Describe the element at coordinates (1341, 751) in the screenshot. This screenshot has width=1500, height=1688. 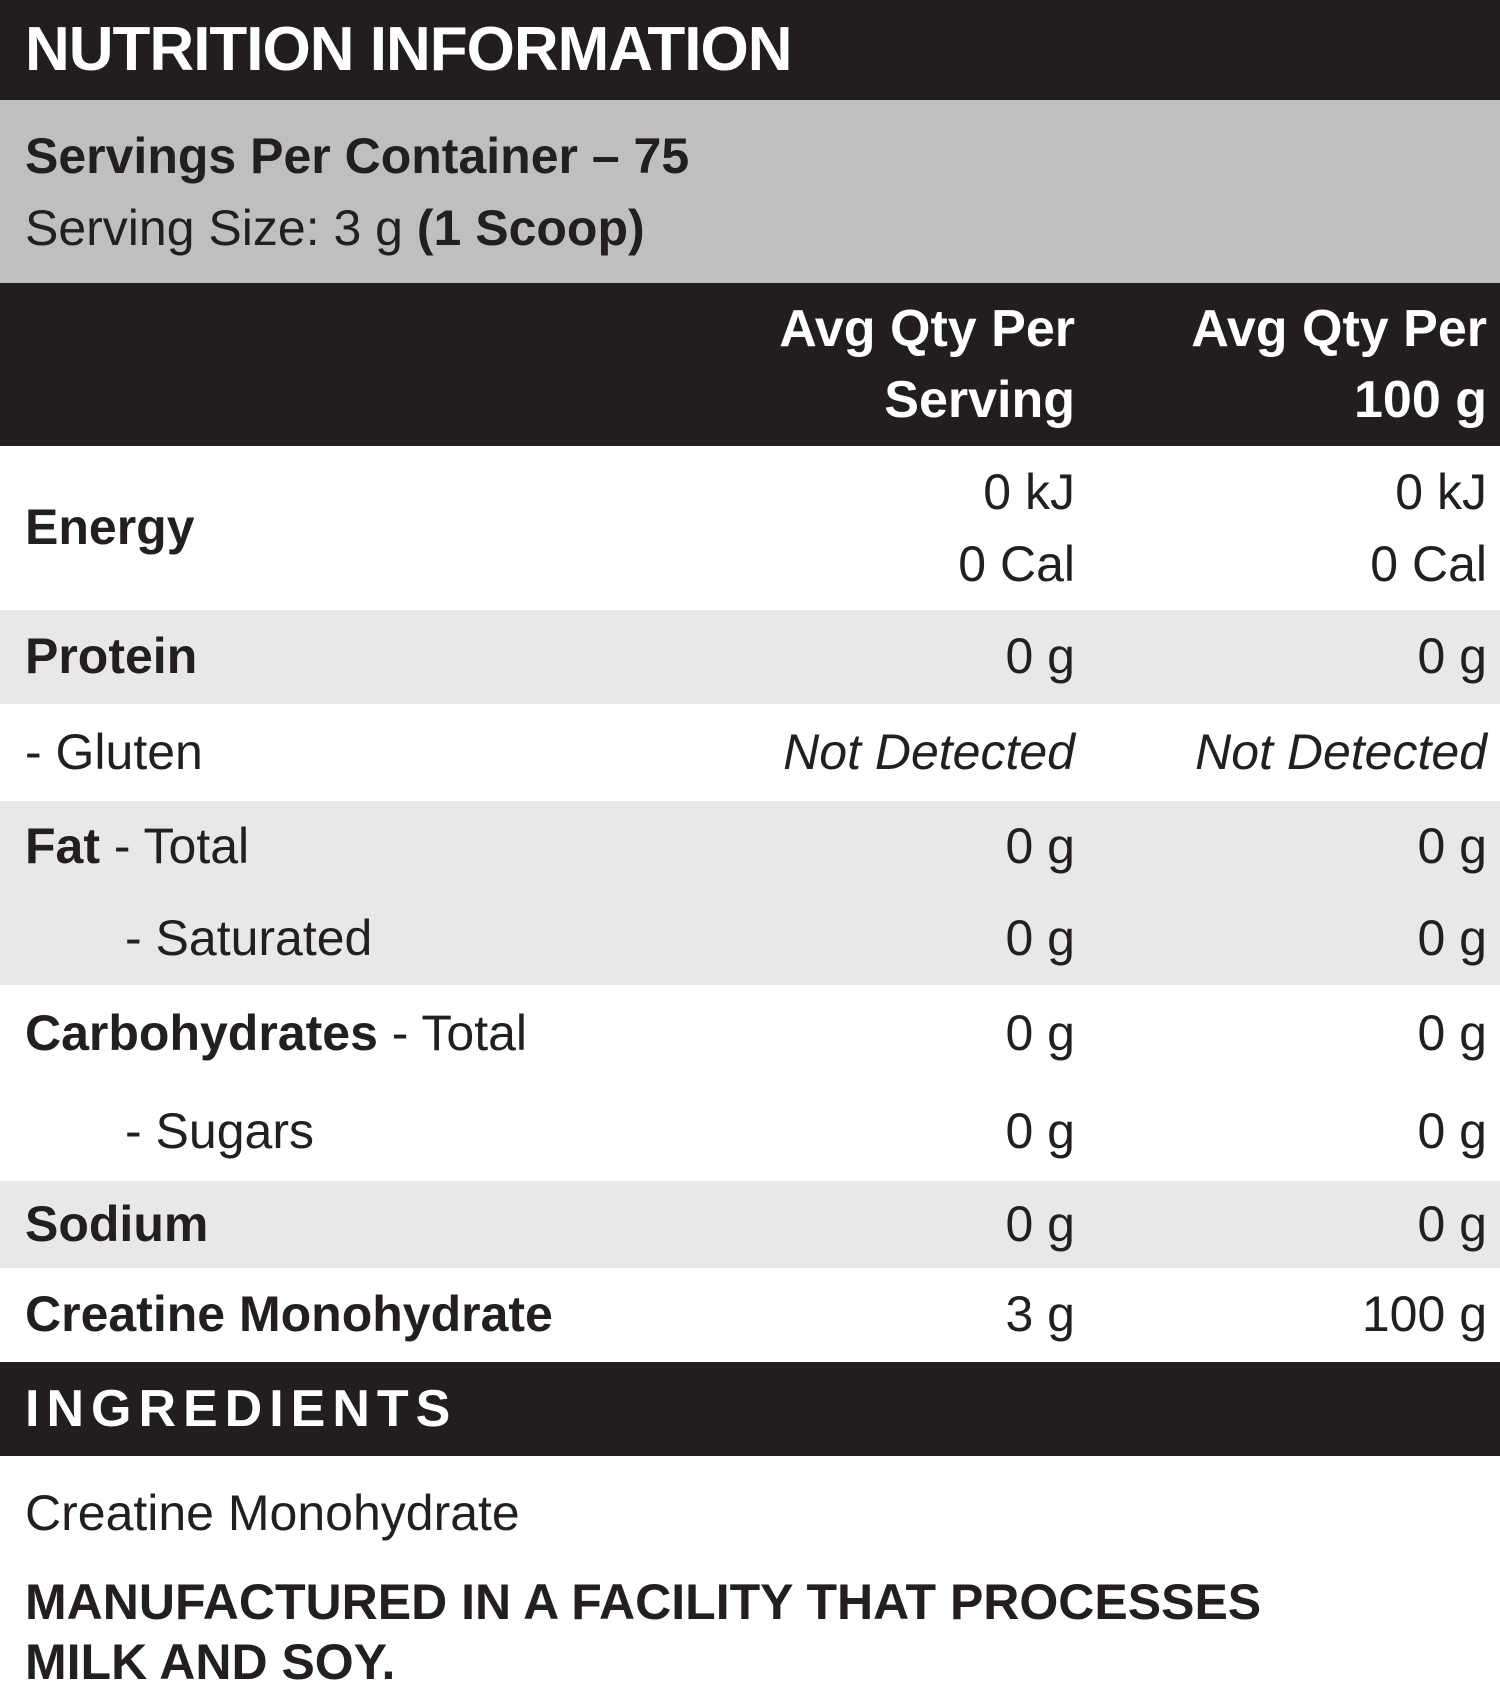
I see `value-per-100g: Not Detected` at that location.